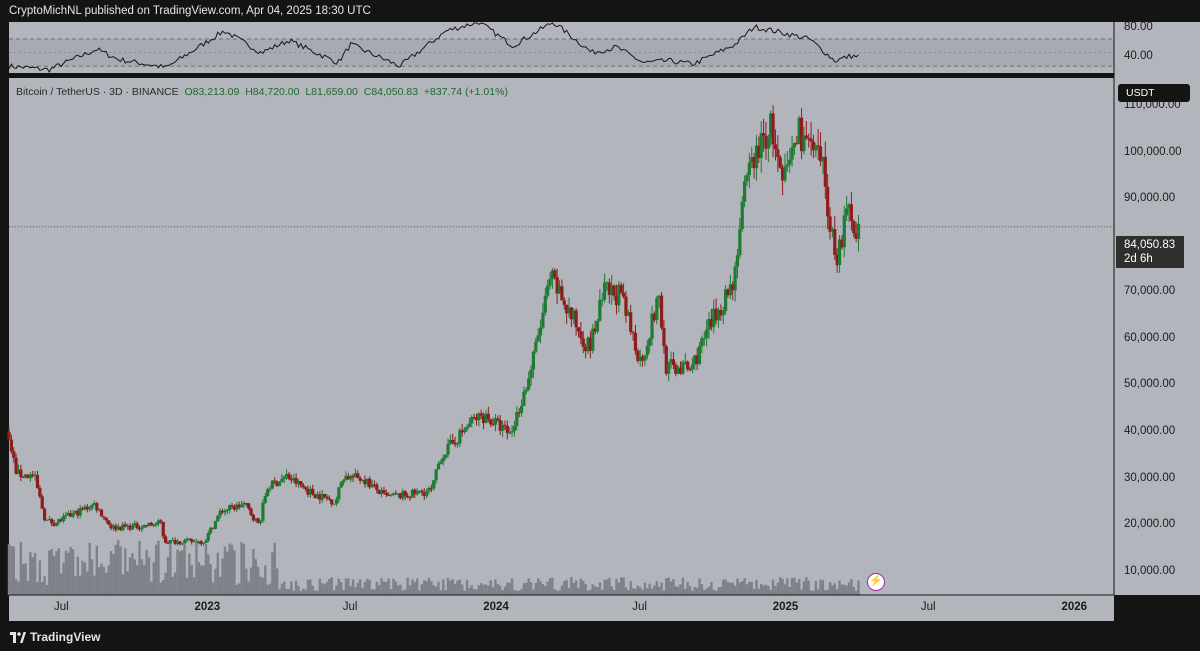  Describe the element at coordinates (496, 607) in the screenshot. I see `x-tick-label: 2024` at that location.